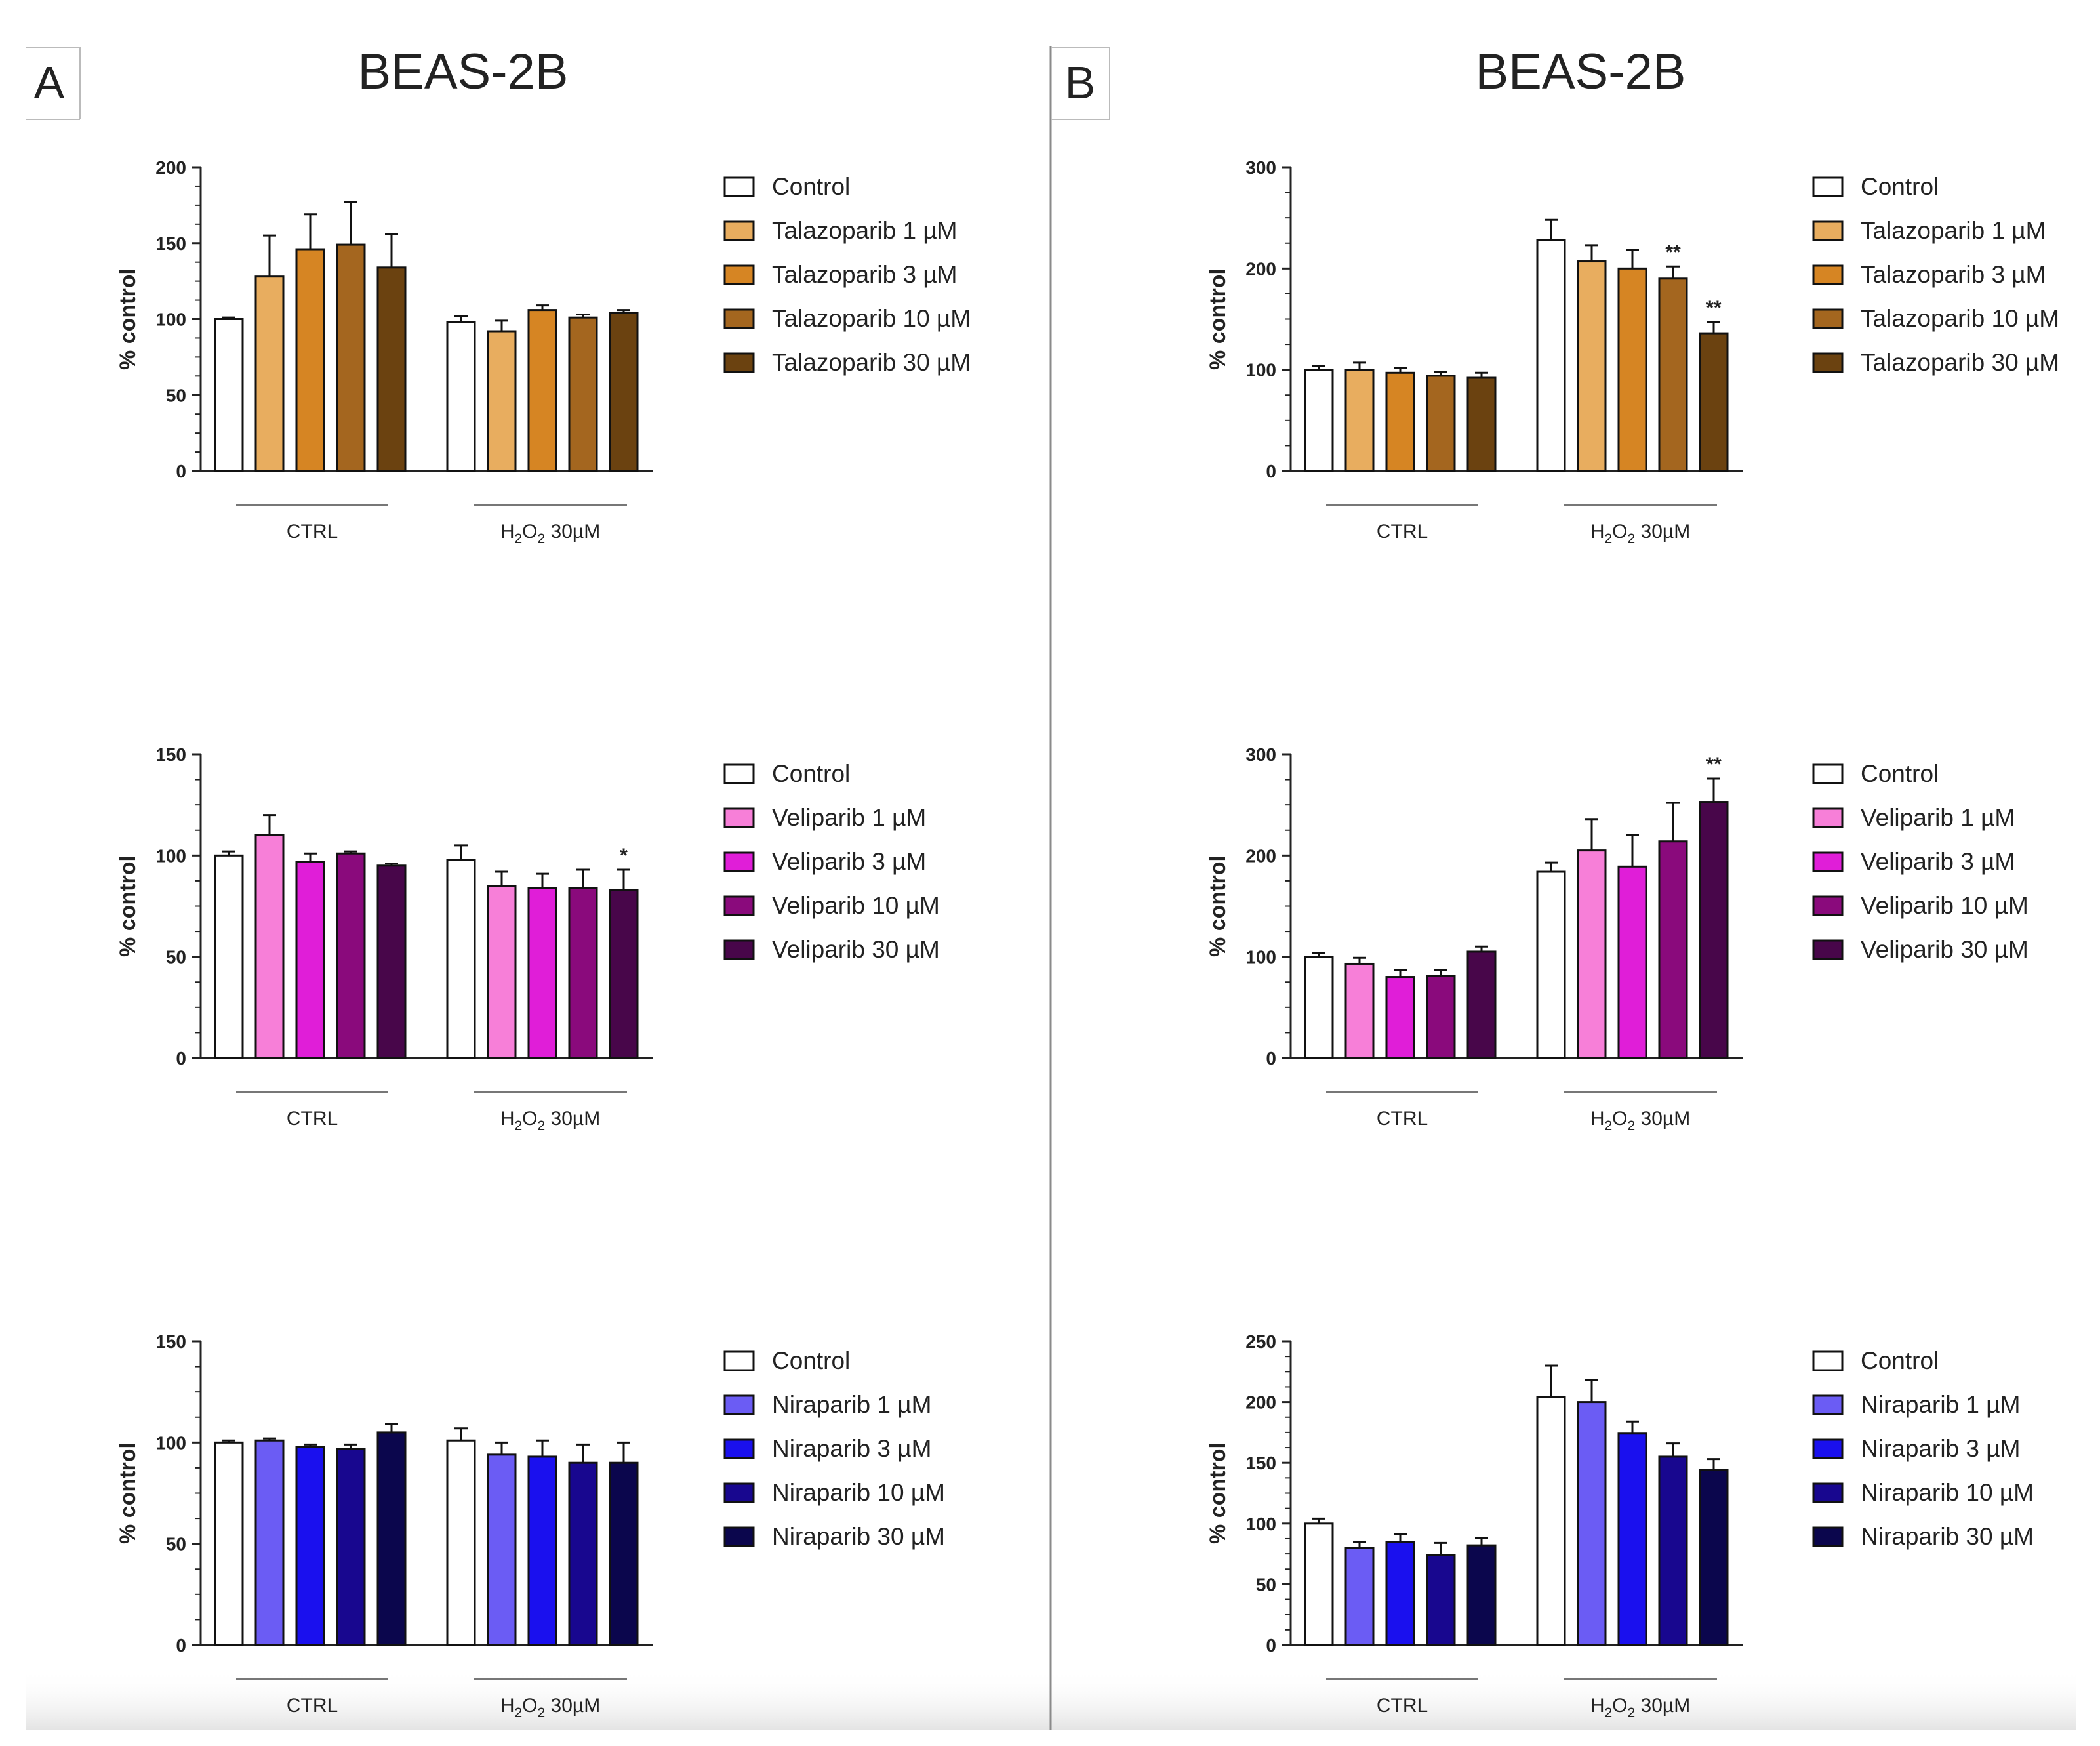  Describe the element at coordinates (856, 949) in the screenshot. I see `legend-label: Veliparib 30 µM` at that location.